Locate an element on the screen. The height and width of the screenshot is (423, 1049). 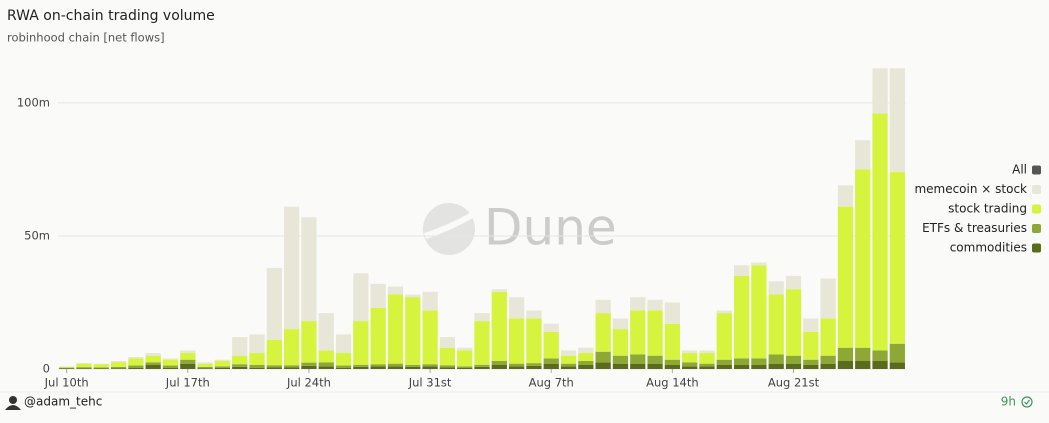
x-tick-label: Aug 21st is located at coordinates (794, 383).